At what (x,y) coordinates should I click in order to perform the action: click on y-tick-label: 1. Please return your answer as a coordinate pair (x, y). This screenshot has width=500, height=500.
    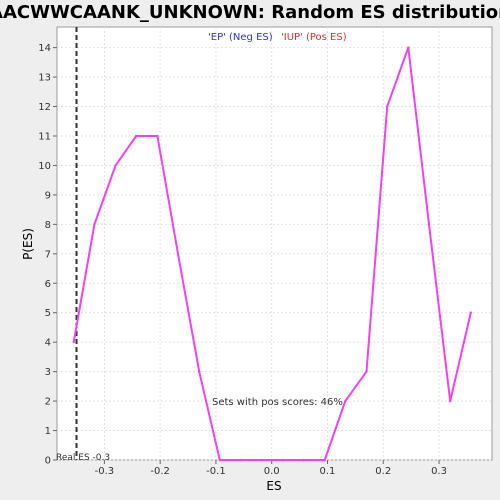
    Looking at the image, I should click on (48, 431).